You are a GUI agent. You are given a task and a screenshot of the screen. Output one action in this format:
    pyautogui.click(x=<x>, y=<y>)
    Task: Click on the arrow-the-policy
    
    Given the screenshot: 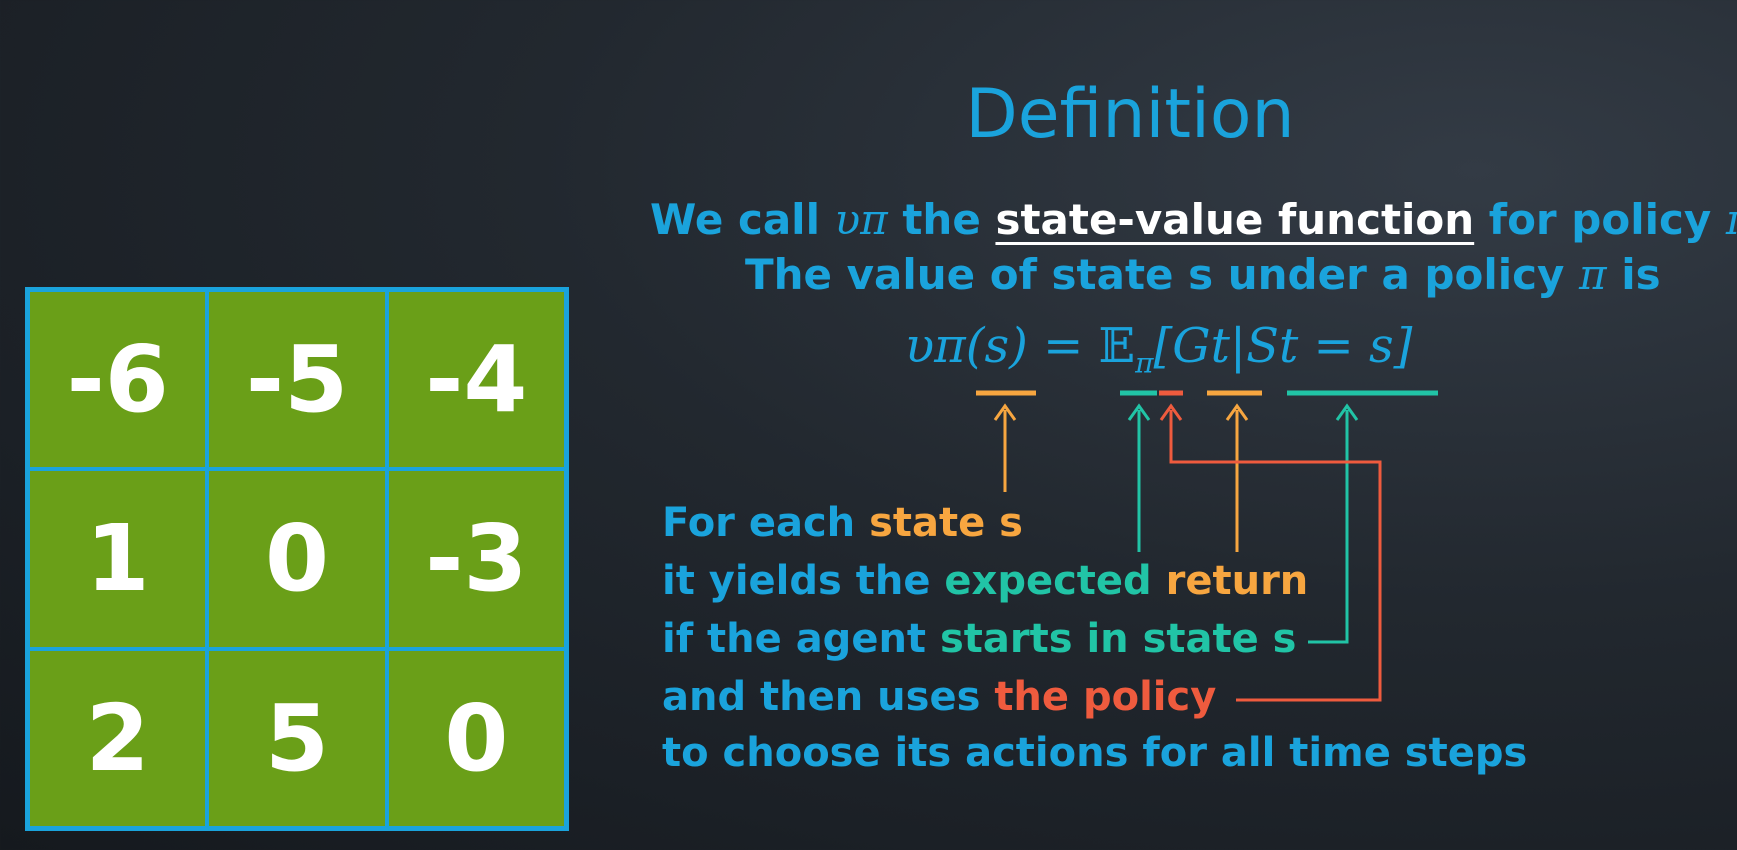 What is the action you would take?
    pyautogui.click(x=1270, y=552)
    